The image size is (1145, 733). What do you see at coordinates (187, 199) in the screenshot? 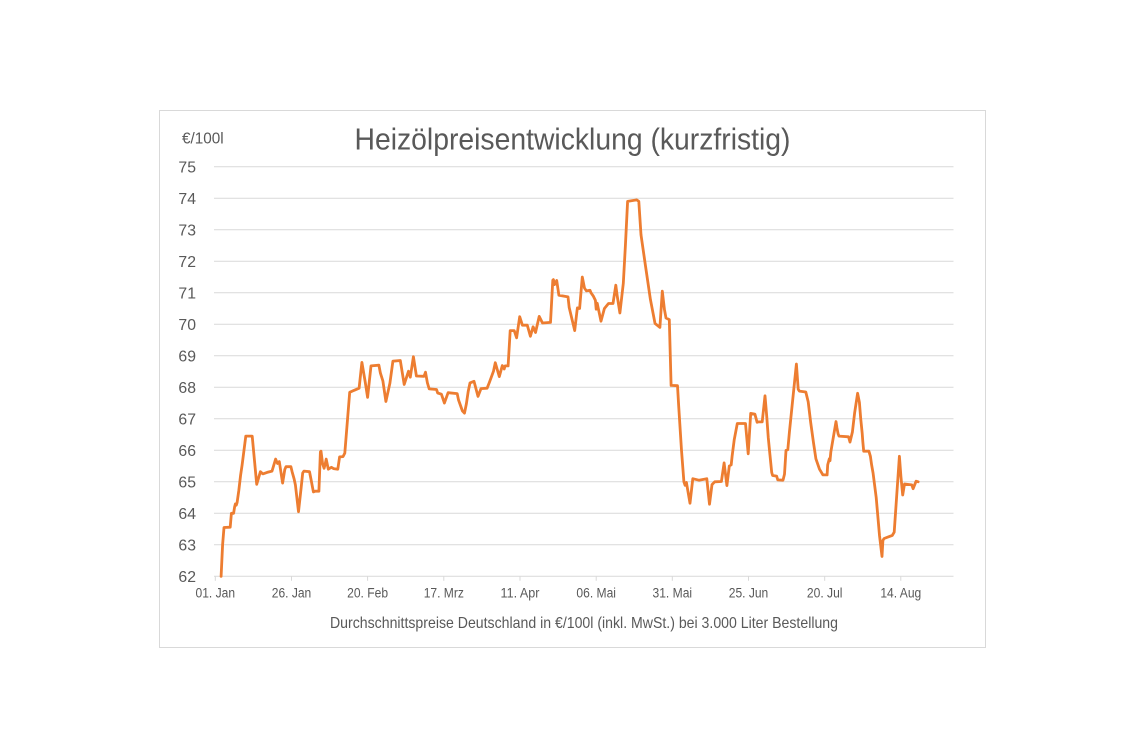
I see `svg-text: 74` at bounding box center [187, 199].